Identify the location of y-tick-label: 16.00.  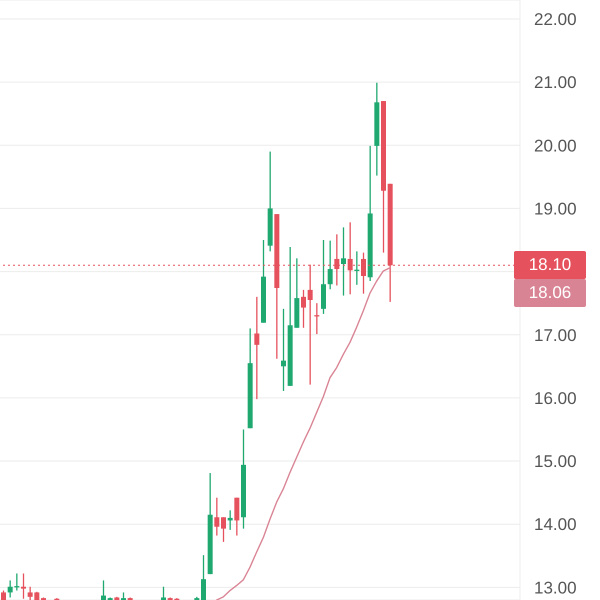
(555, 398).